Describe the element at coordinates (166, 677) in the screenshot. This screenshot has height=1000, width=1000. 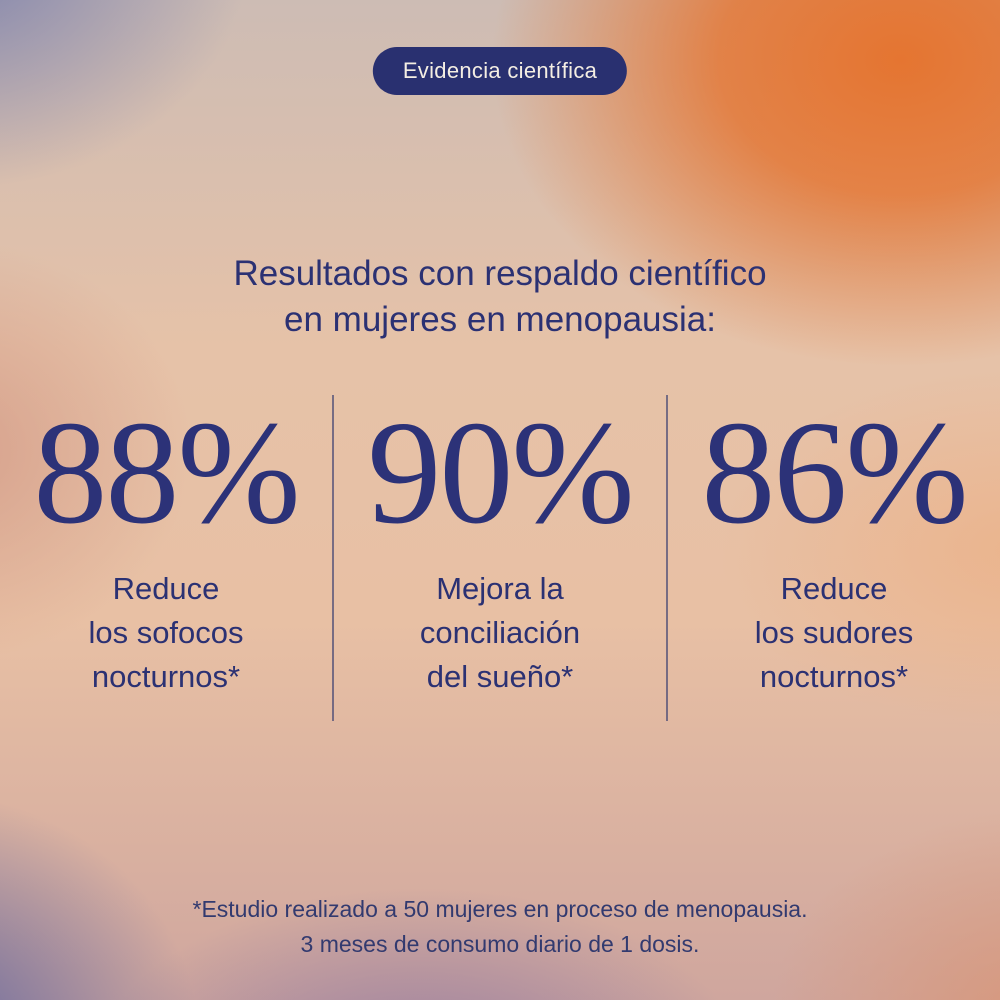
I see `stat-hot-flashes-label-line-3: nocturnos*` at that location.